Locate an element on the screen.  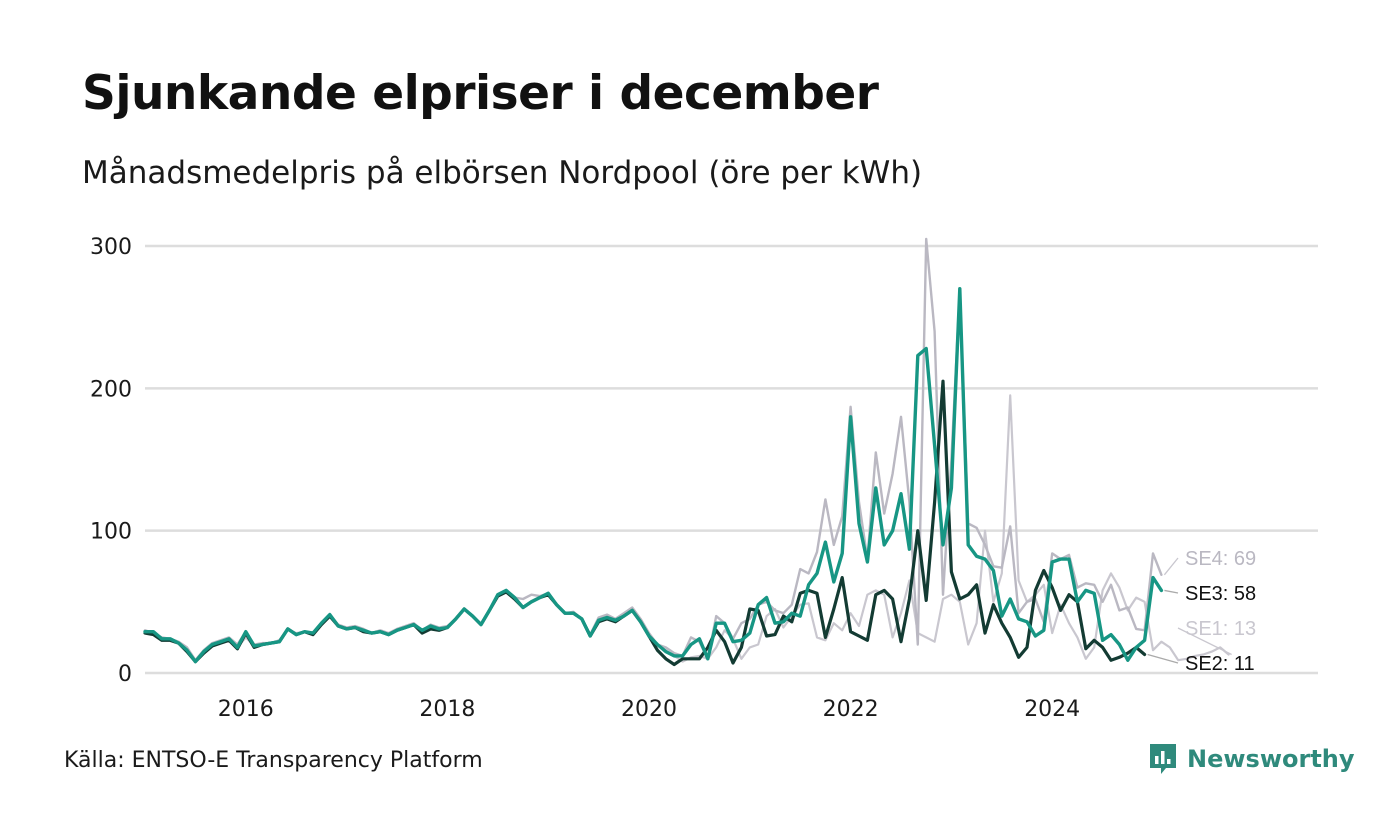
x-axis: 2016 2018 2020 2022 2024 is located at coordinates (649, 709).